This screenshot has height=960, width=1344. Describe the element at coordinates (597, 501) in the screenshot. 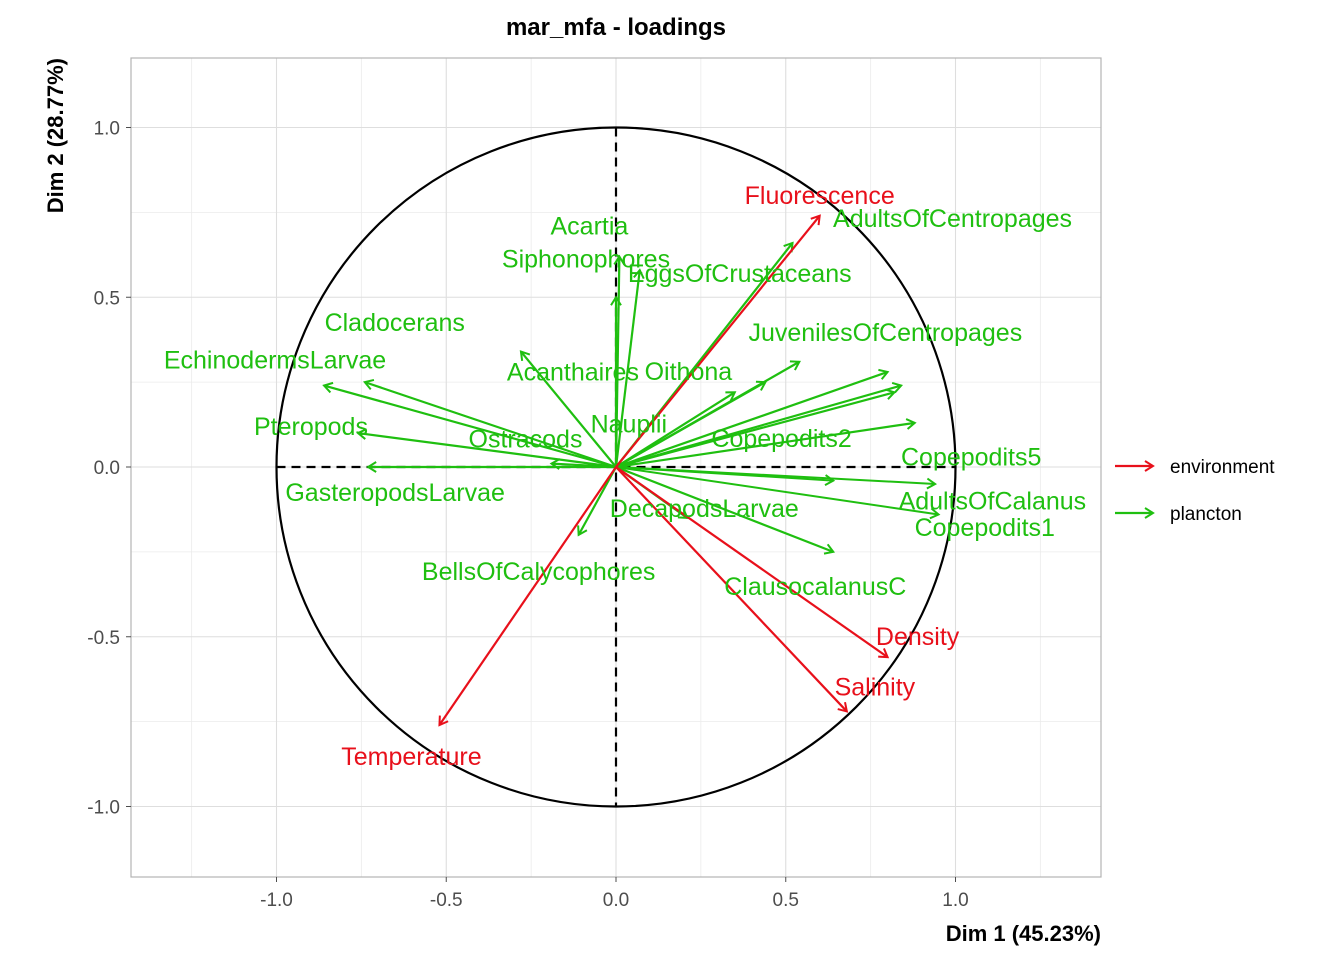

I see `arrow-bellsofcalycophores` at that location.